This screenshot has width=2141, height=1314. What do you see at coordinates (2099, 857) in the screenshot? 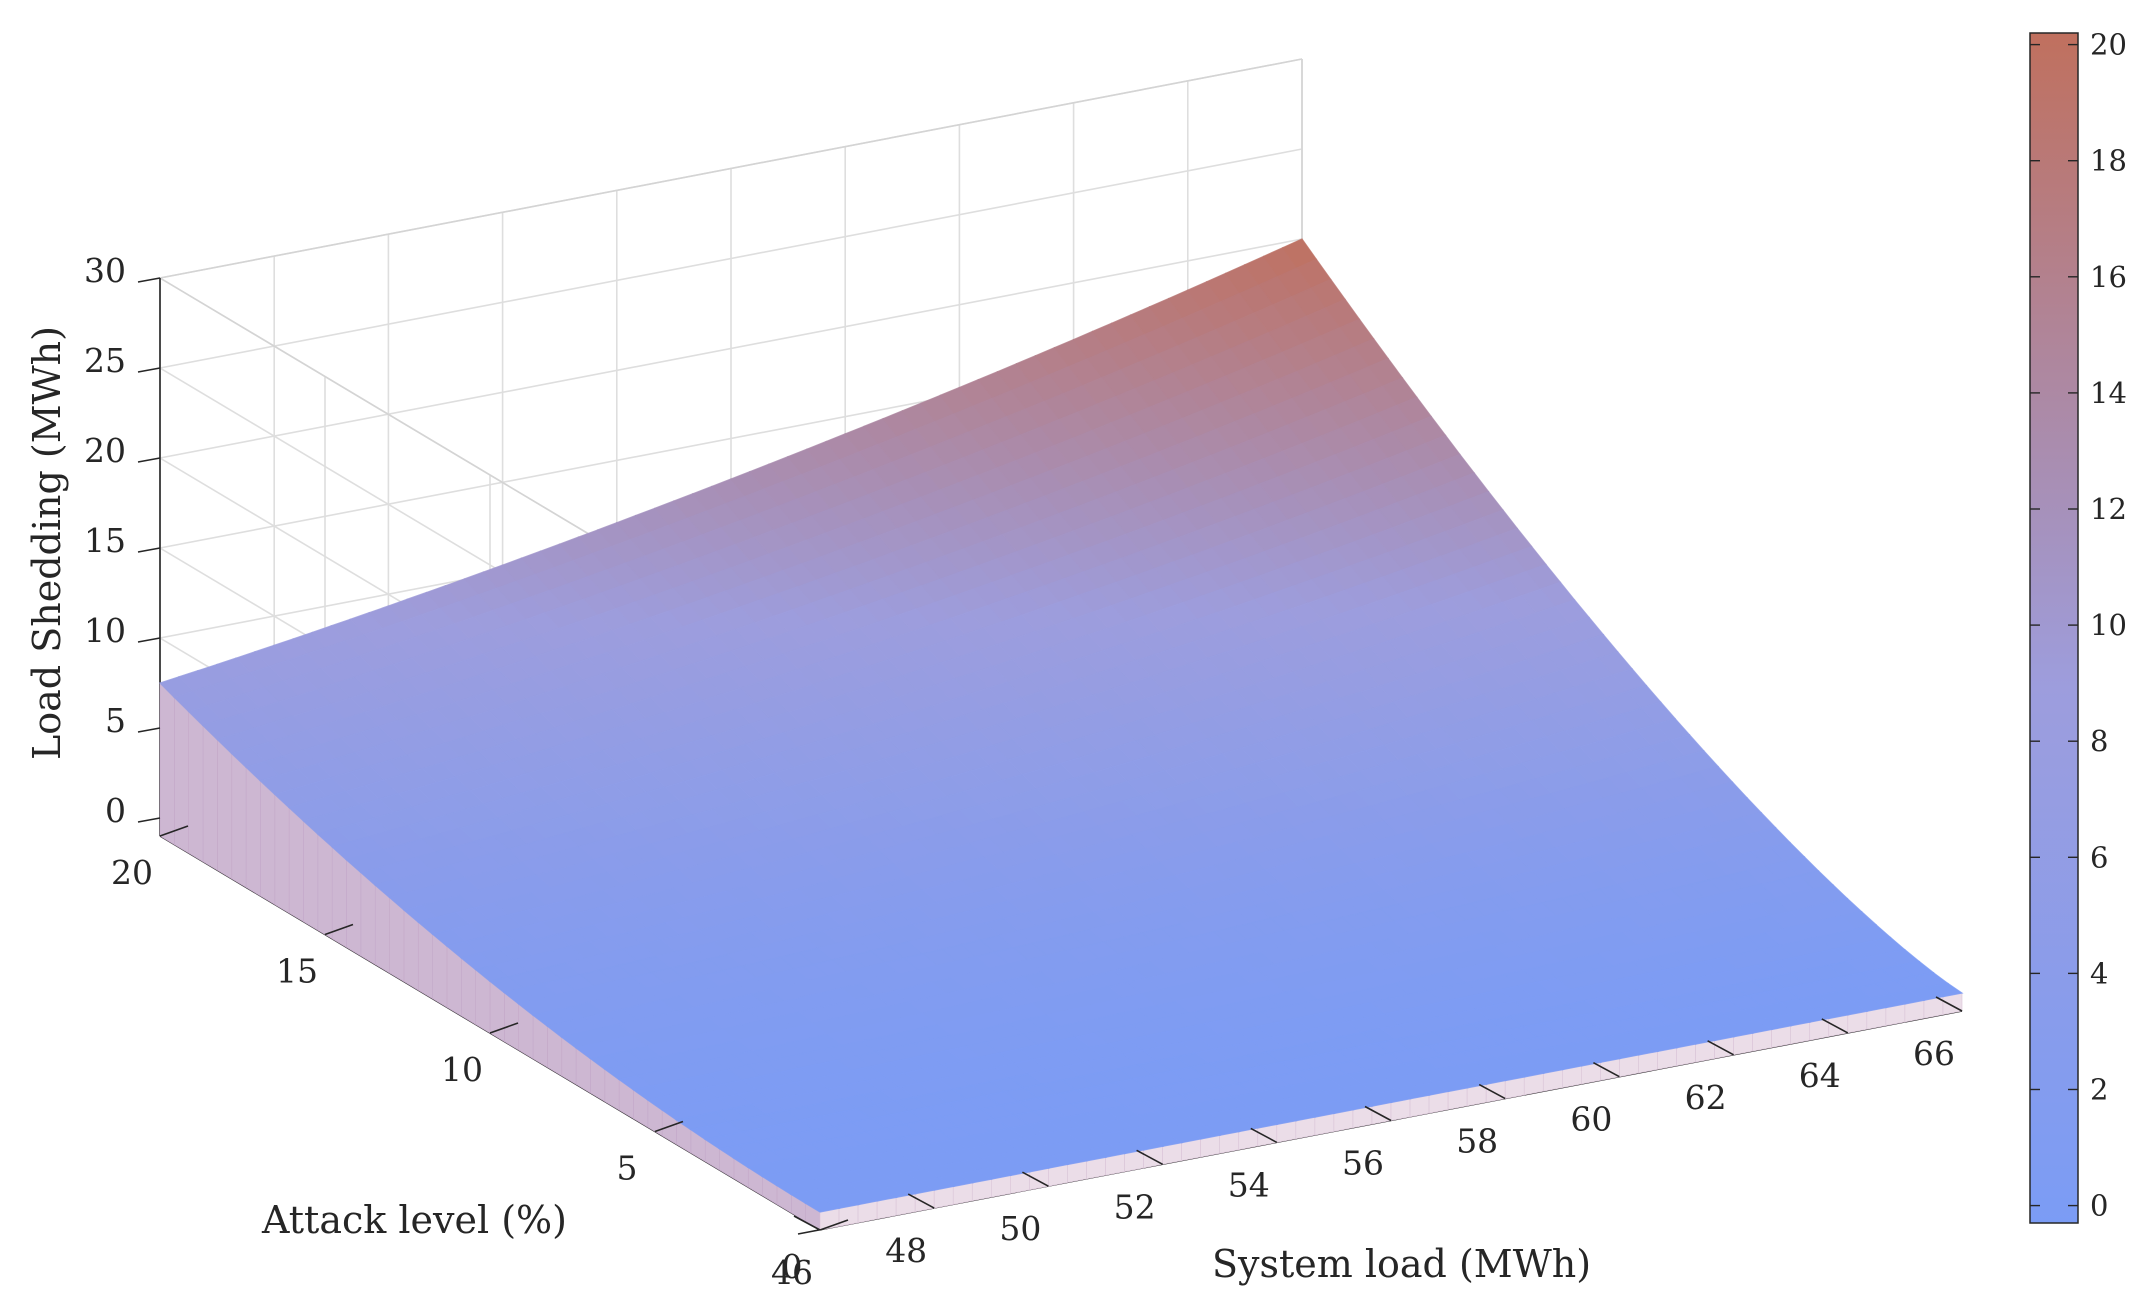
I see `colorbar-tick-label: 6` at bounding box center [2099, 857].